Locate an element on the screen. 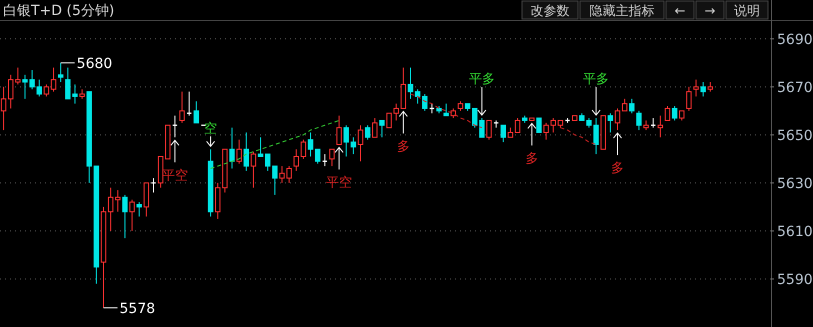 Image resolution: width=813 pixels, height=327 pixels. y-tick-label: 5670 is located at coordinates (795, 88).